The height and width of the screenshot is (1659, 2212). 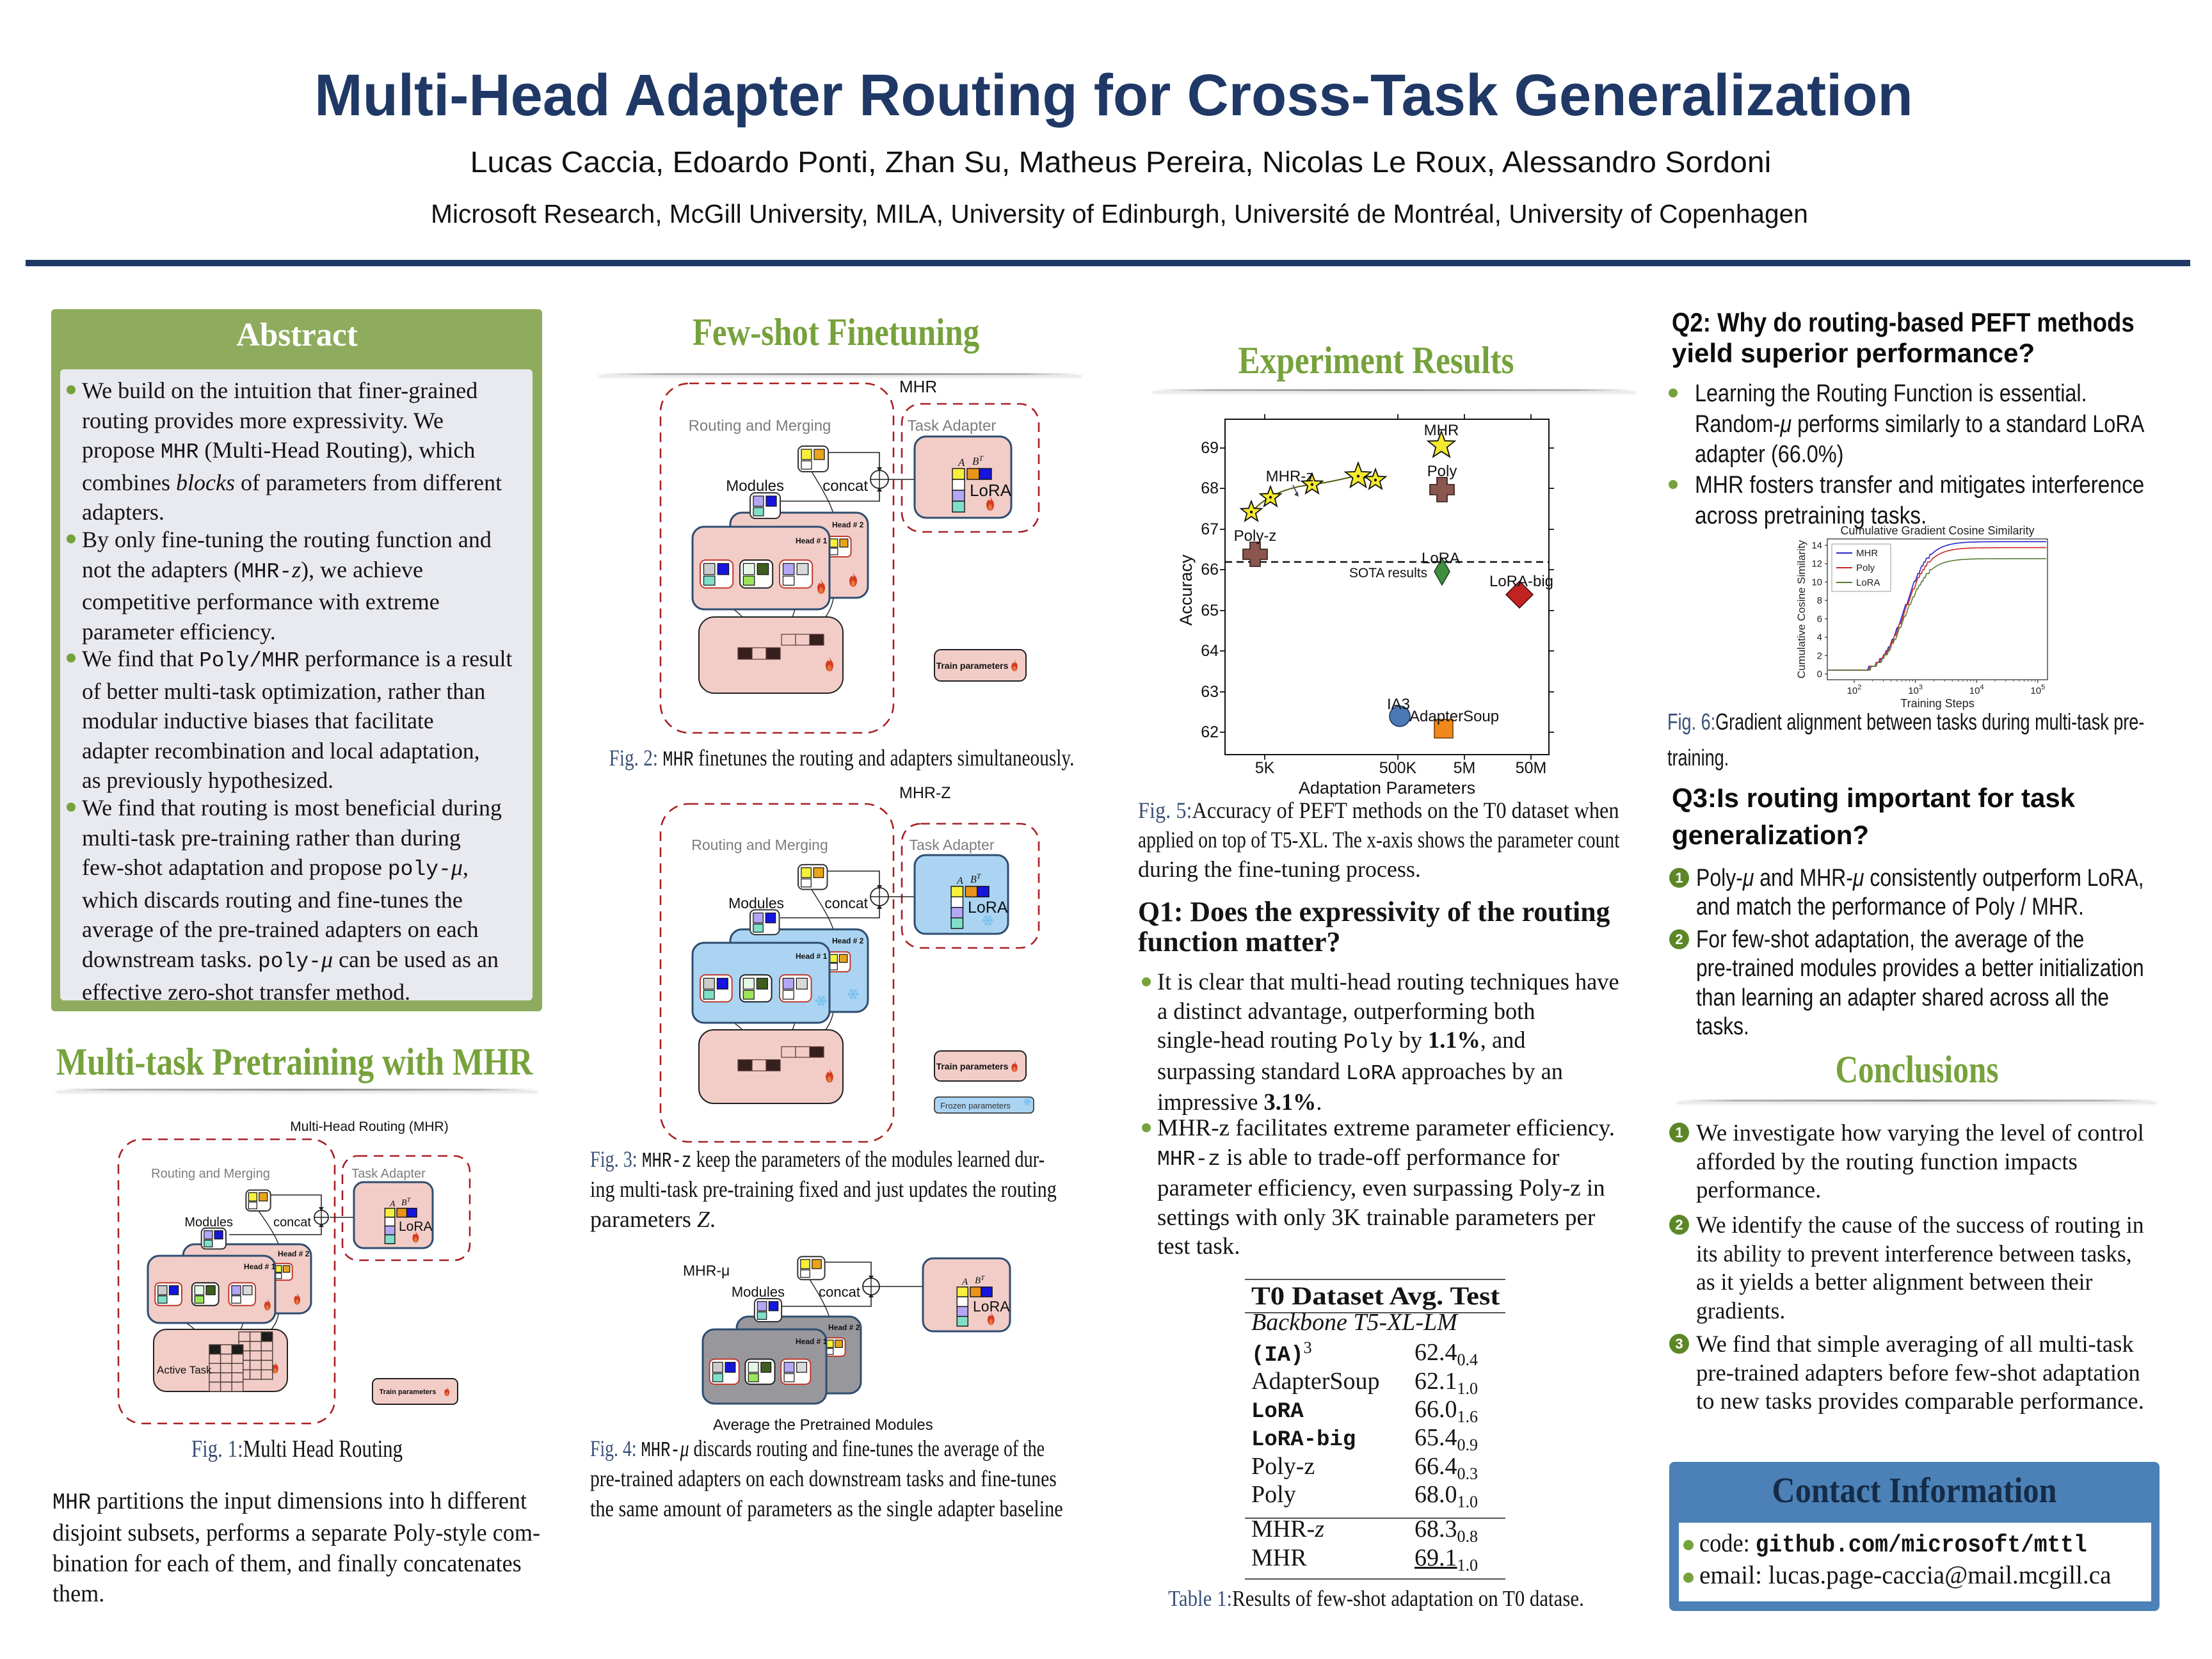 I want to click on svg-text: 66, so click(x=1210, y=570).